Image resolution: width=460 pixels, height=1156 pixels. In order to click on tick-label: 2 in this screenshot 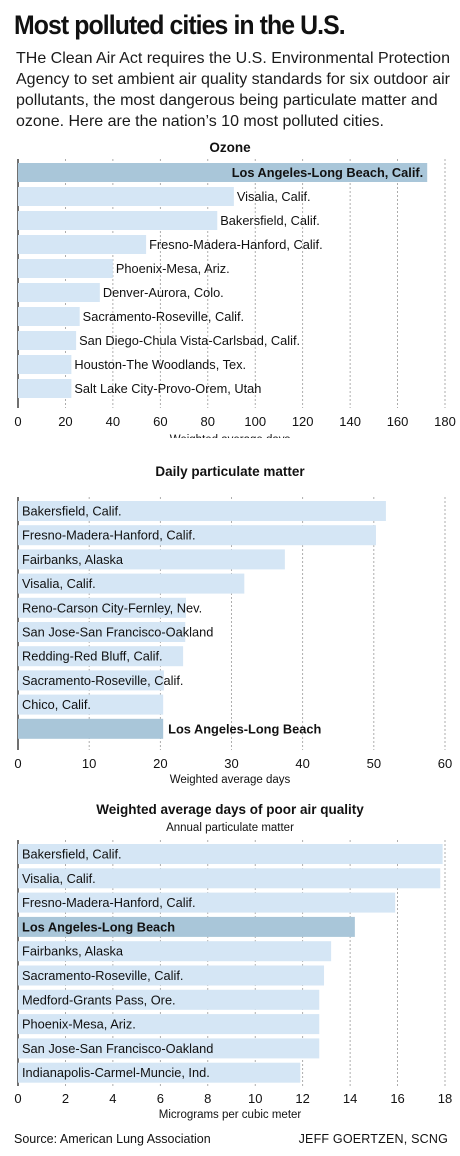, I will do `click(65, 1098)`.